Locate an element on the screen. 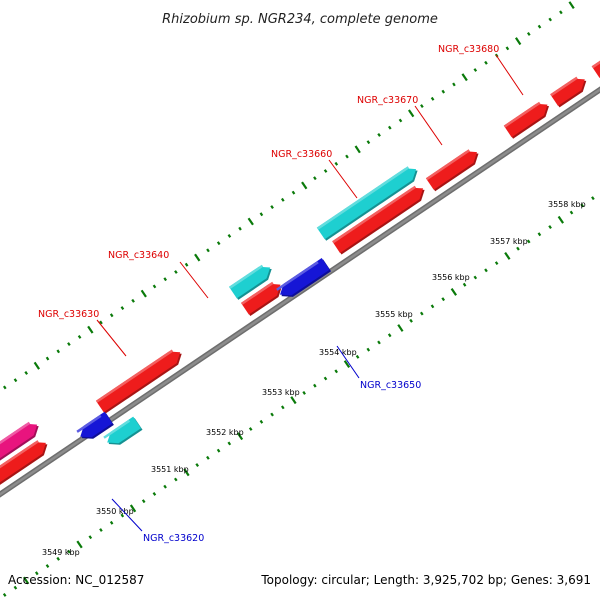 This screenshot has width=600, height=600. accession-text: Accession: NC_012587 is located at coordinates (76, 580).